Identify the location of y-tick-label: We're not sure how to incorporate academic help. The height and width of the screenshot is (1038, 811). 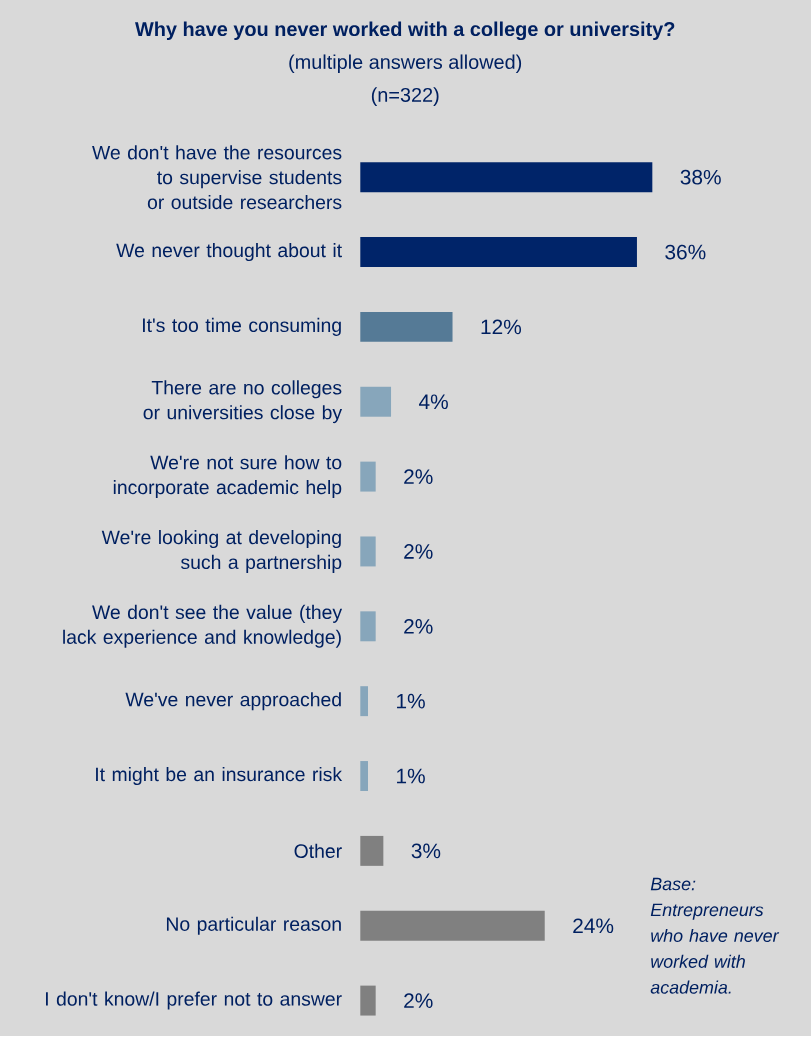
(227, 477).